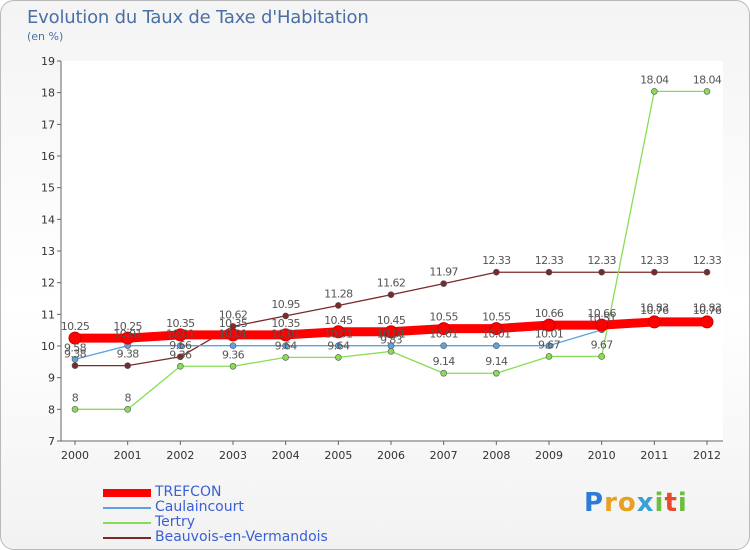  What do you see at coordinates (285, 304) in the screenshot?
I see `data-label: 10.95` at bounding box center [285, 304].